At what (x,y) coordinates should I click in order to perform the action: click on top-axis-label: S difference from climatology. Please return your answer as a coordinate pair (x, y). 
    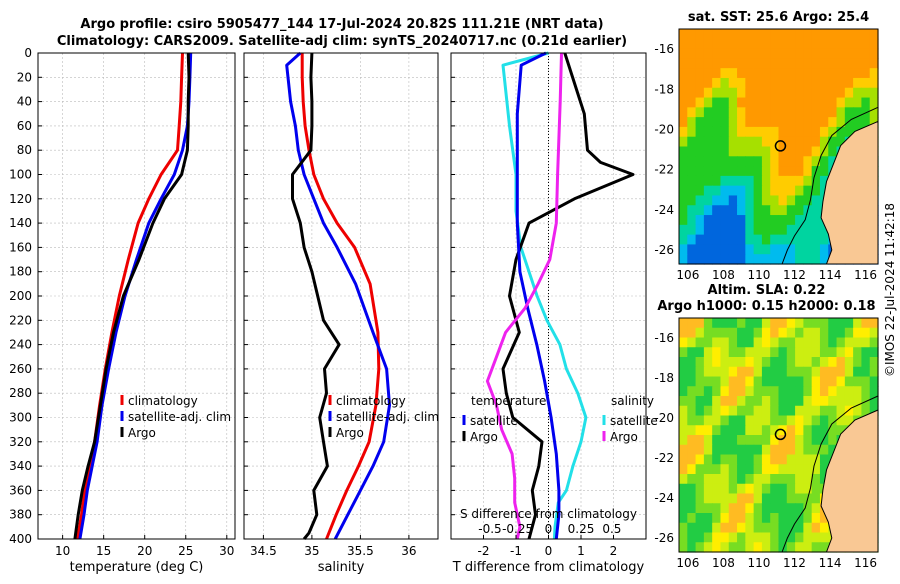
    Looking at the image, I should click on (548, 514).